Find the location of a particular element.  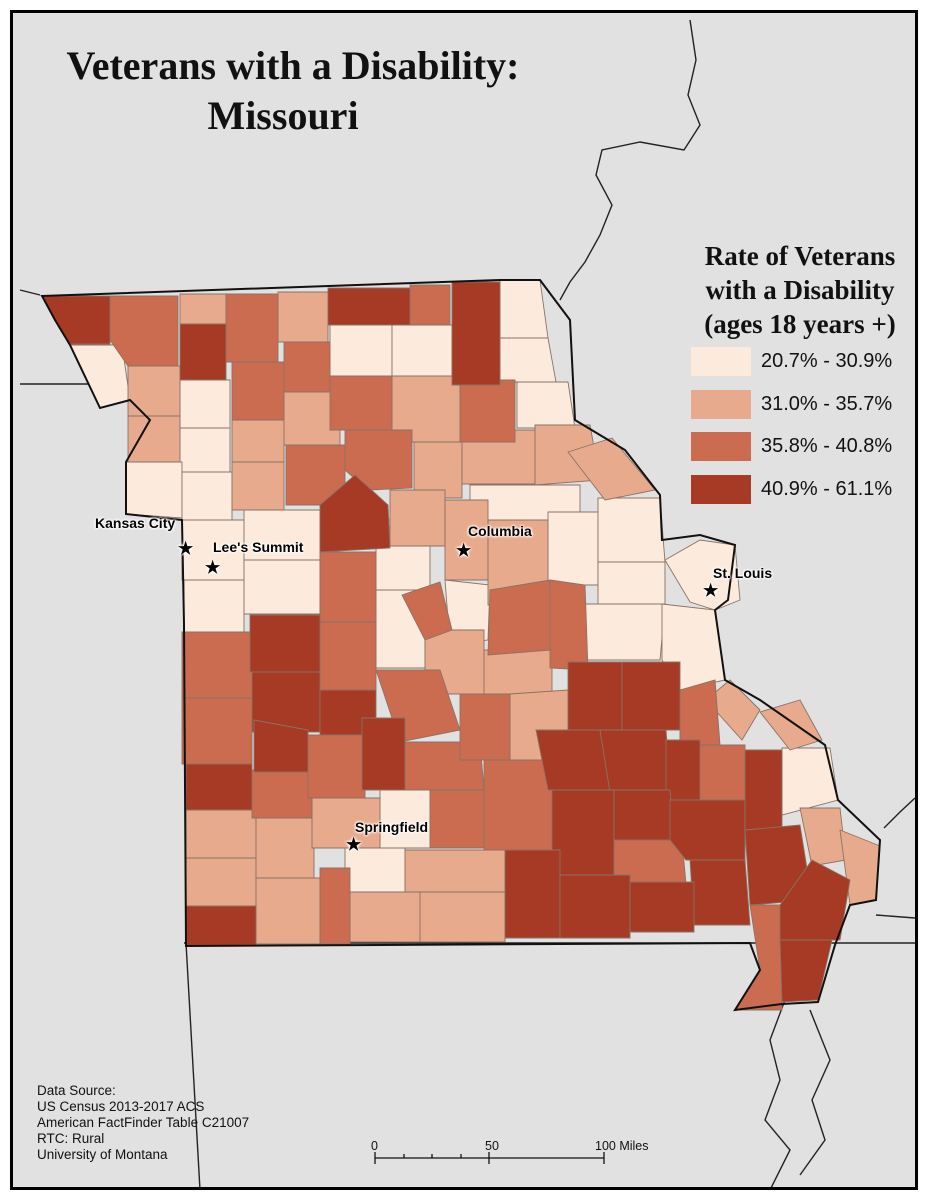

legend-title-line-2: with a Disability is located at coordinates (800, 290).